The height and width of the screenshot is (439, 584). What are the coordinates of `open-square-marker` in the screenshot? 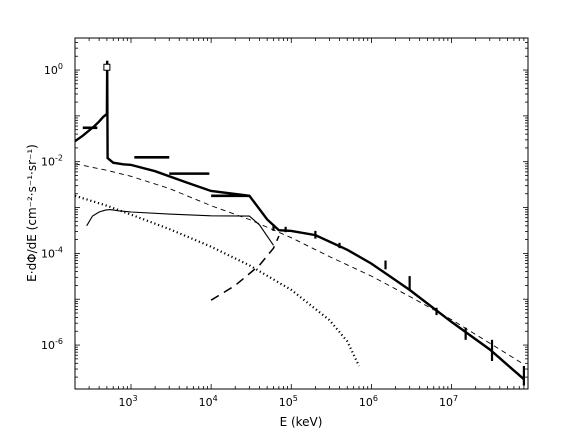 It's located at (107, 67).